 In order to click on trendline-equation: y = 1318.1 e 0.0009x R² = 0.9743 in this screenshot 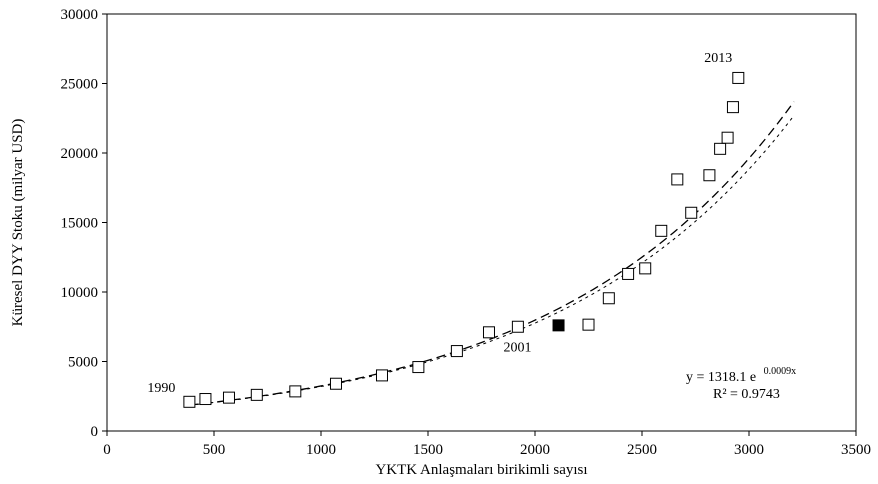, I will do `click(741, 384)`.